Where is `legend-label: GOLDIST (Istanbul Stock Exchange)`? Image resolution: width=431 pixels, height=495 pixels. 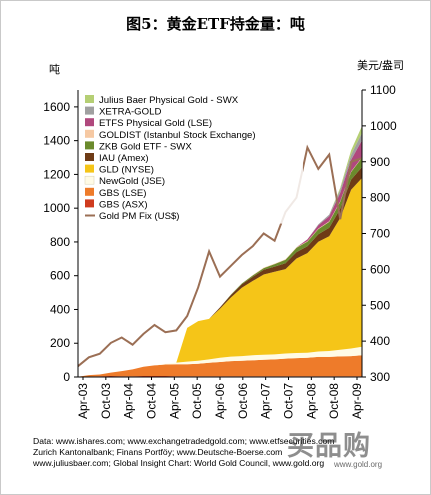 legend-label: GOLDIST (Istanbul Stock Exchange) is located at coordinates (177, 135).